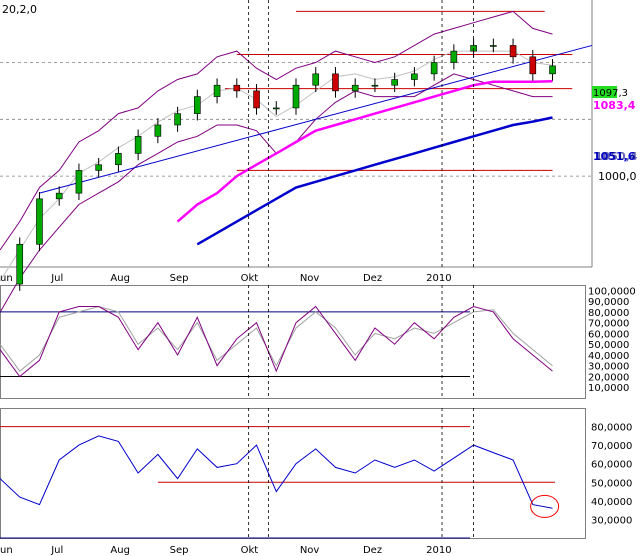 Image resolution: width=641 pixels, height=556 pixels. I want to click on rsi-tick-label: 80,0000, so click(611, 428).